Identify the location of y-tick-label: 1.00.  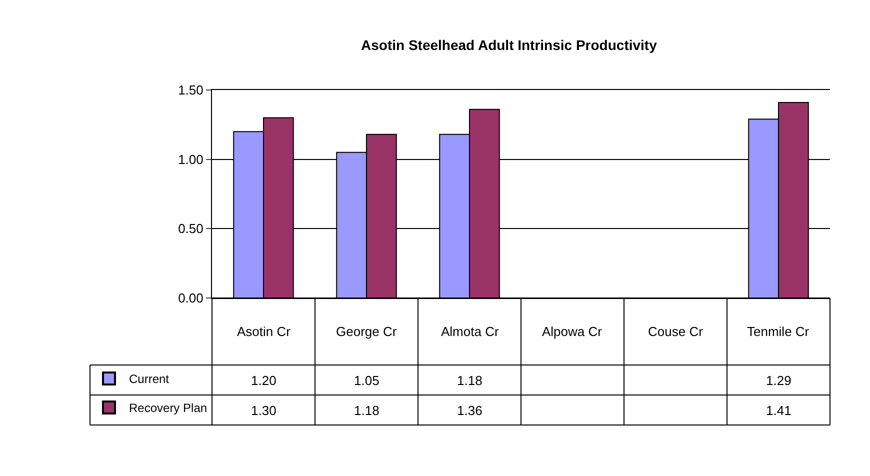
(191, 159).